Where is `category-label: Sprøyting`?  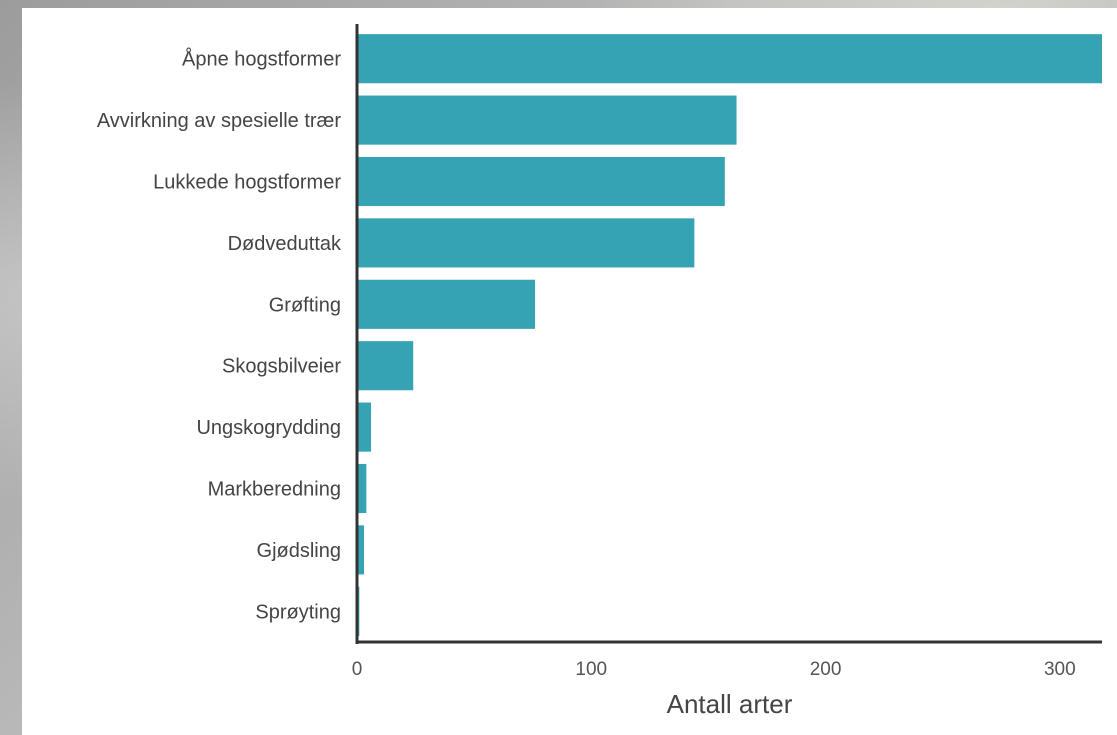 category-label: Sprøyting is located at coordinates (298, 612).